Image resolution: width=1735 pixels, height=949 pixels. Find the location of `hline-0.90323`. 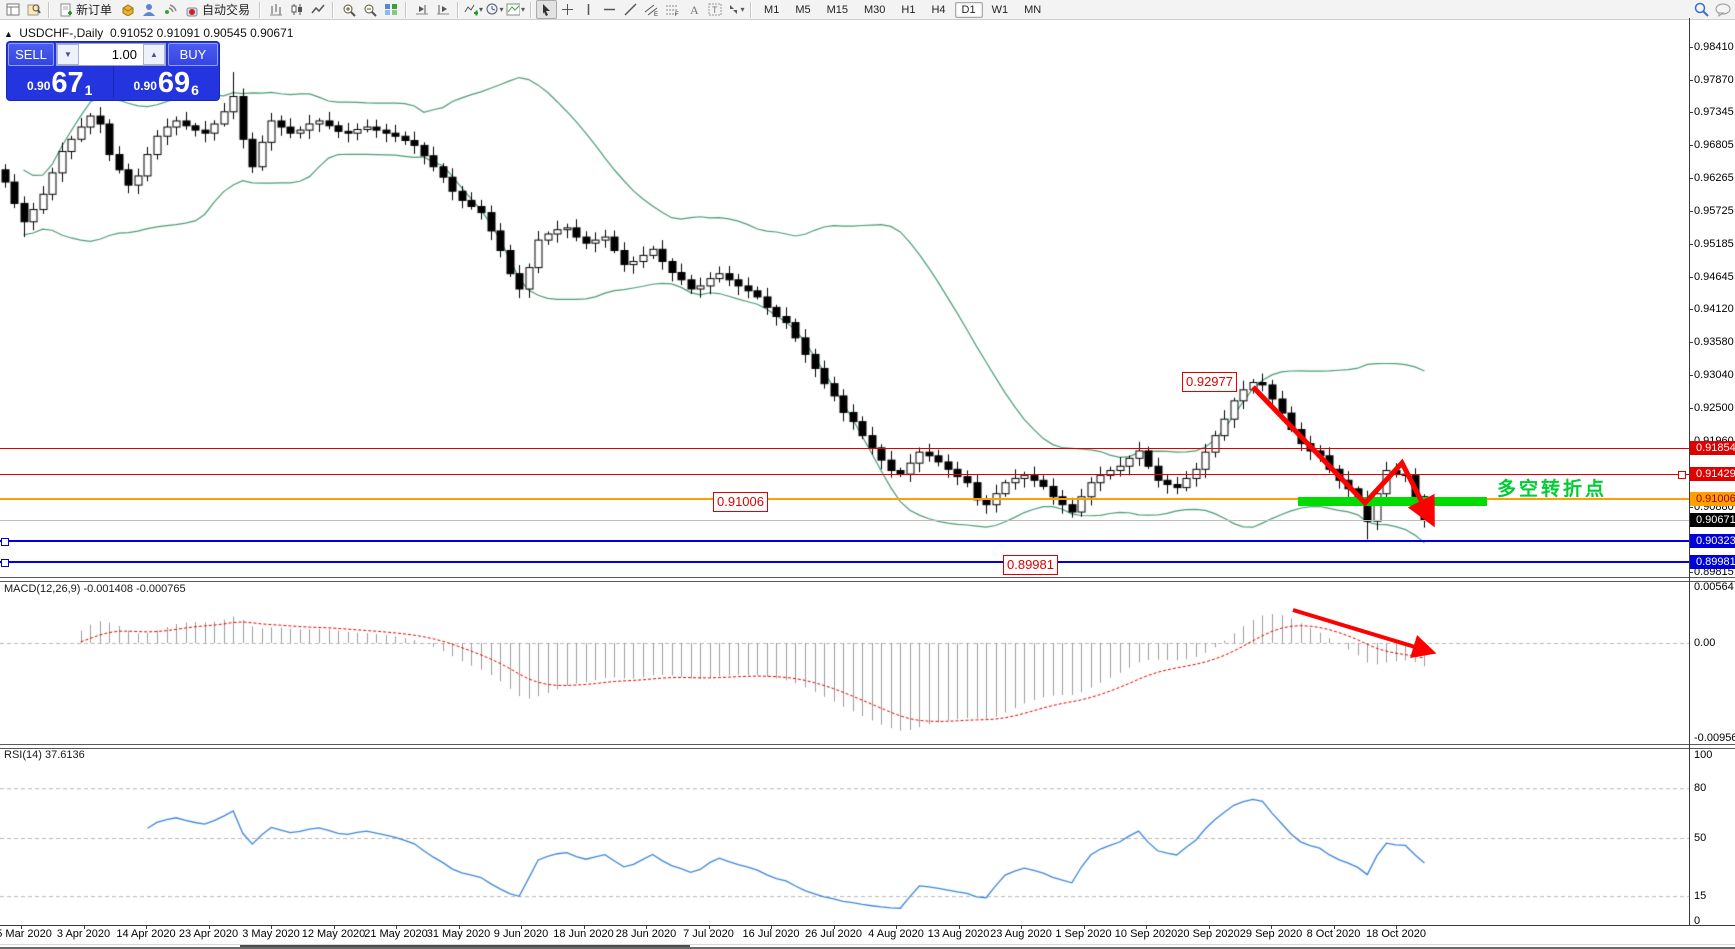

hline-0.90323 is located at coordinates (844, 541).